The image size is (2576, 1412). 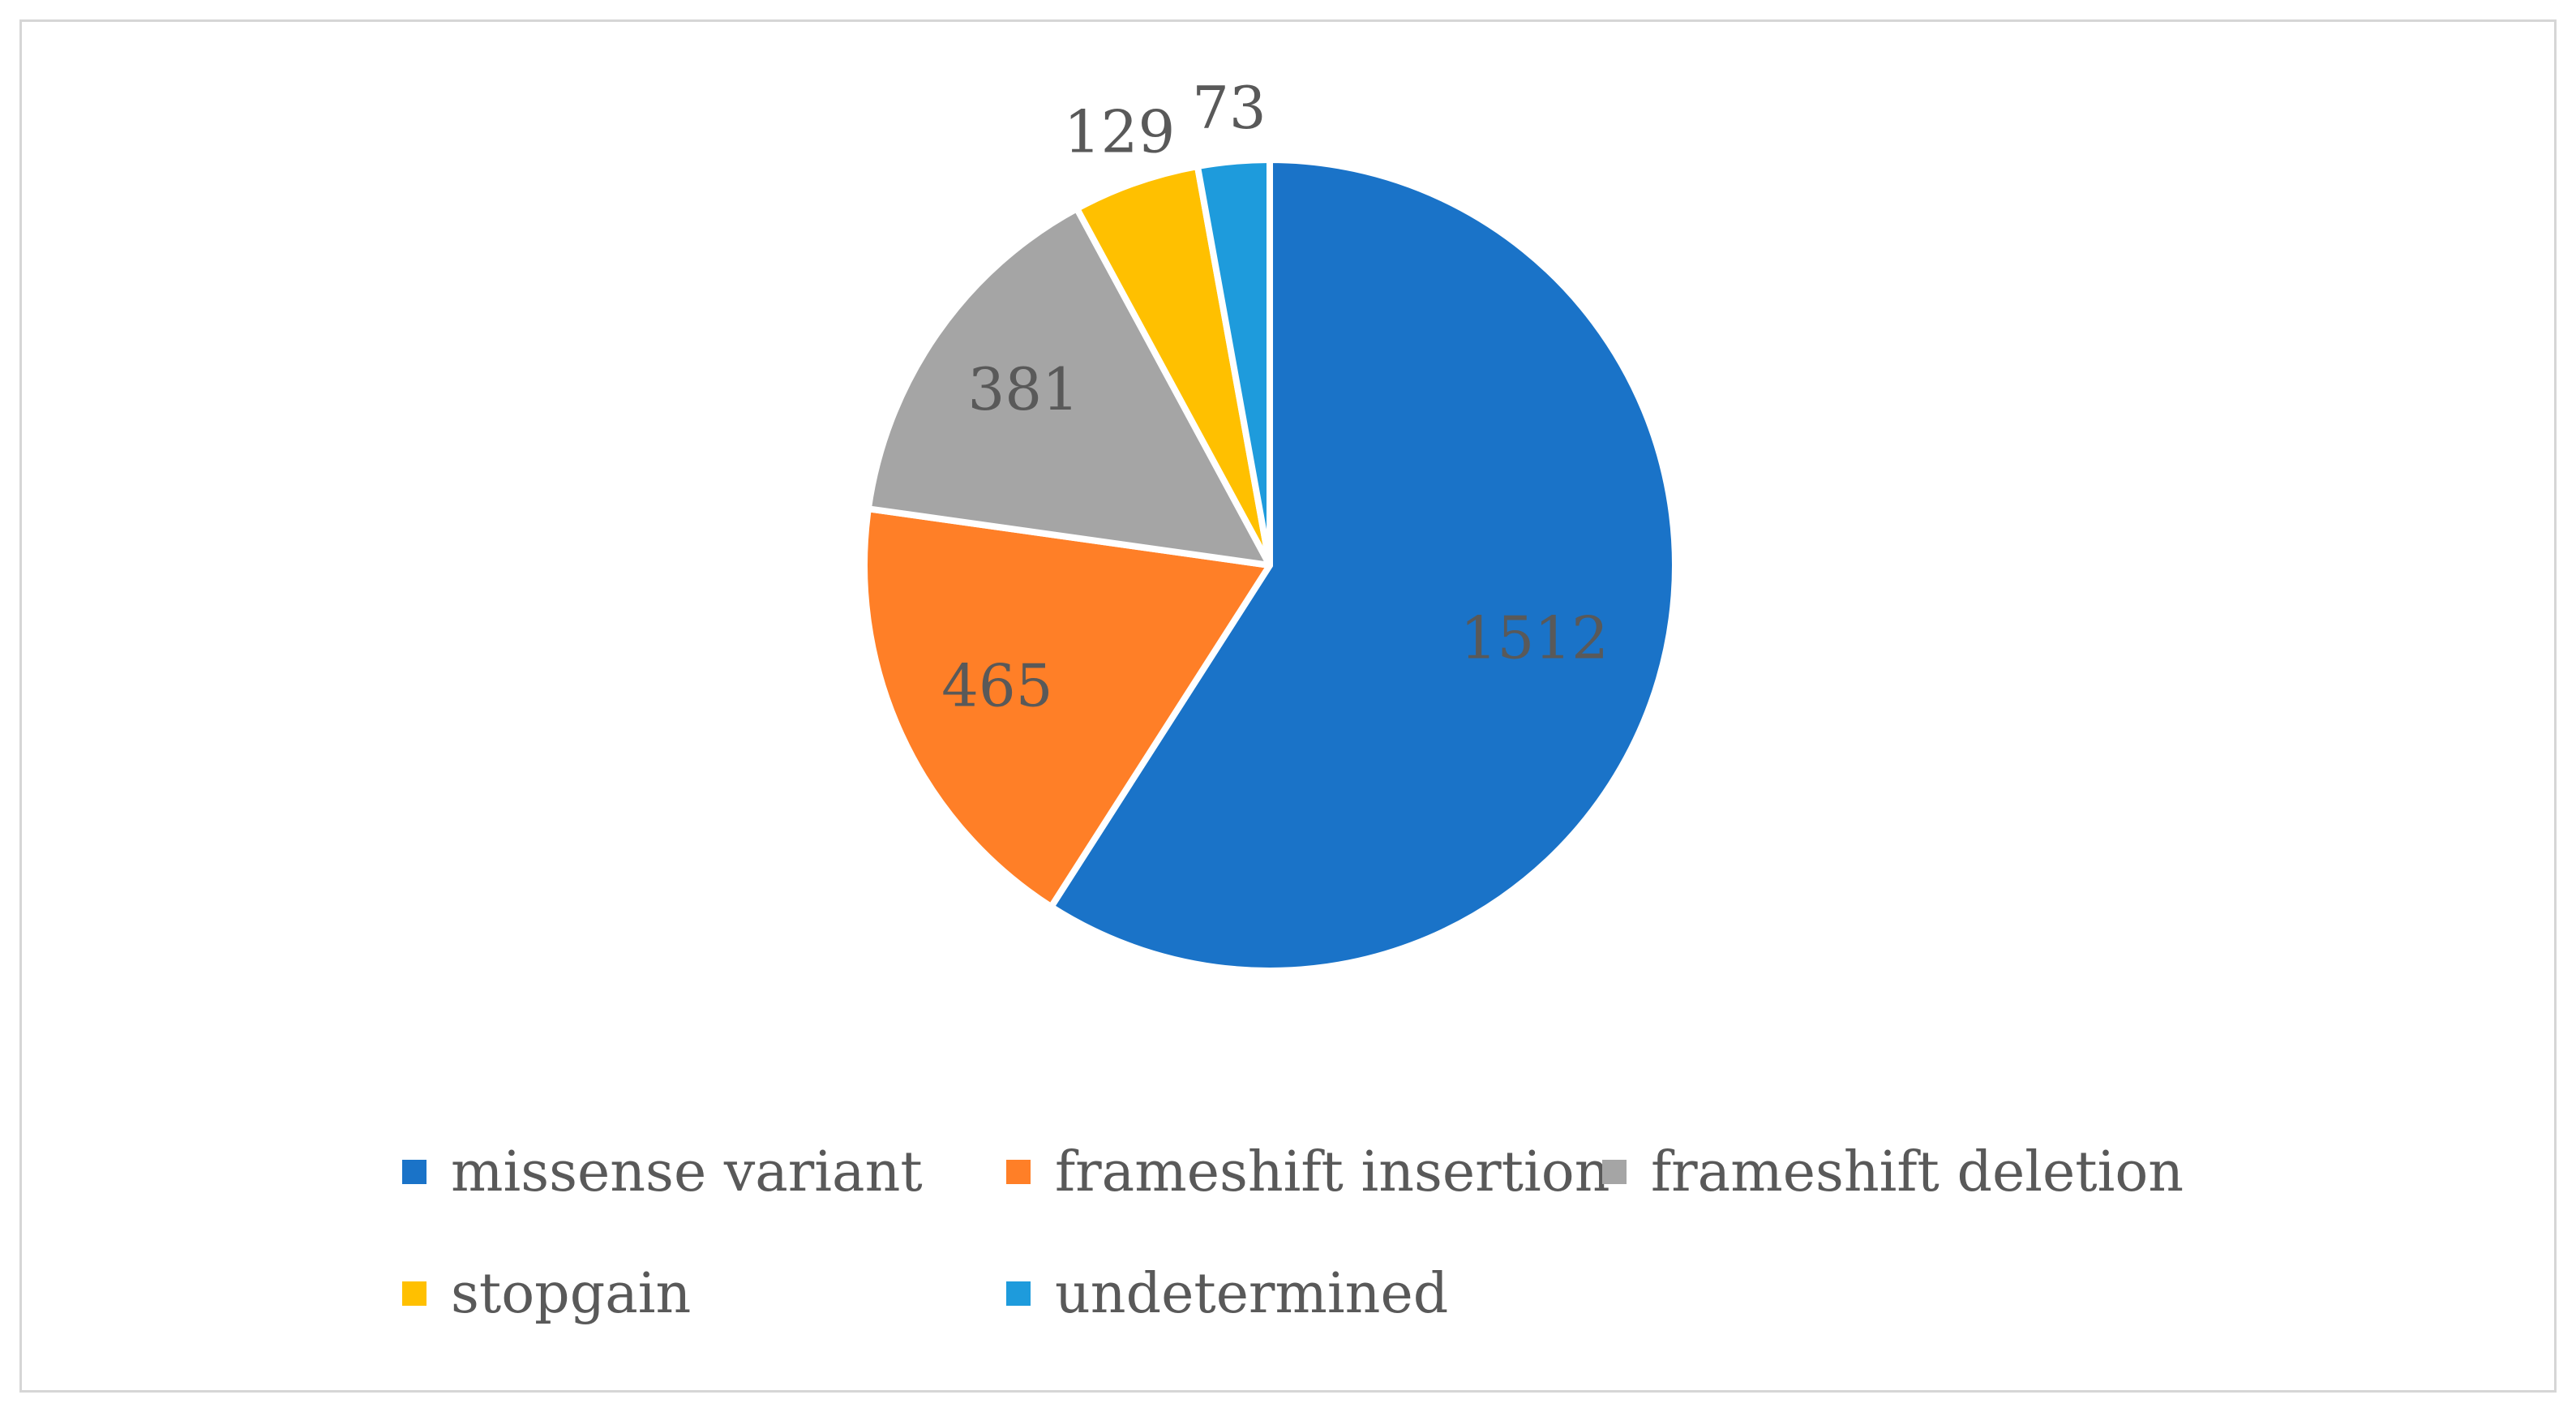 I want to click on data-label-frameshift-insertion: 465, so click(x=996, y=685).